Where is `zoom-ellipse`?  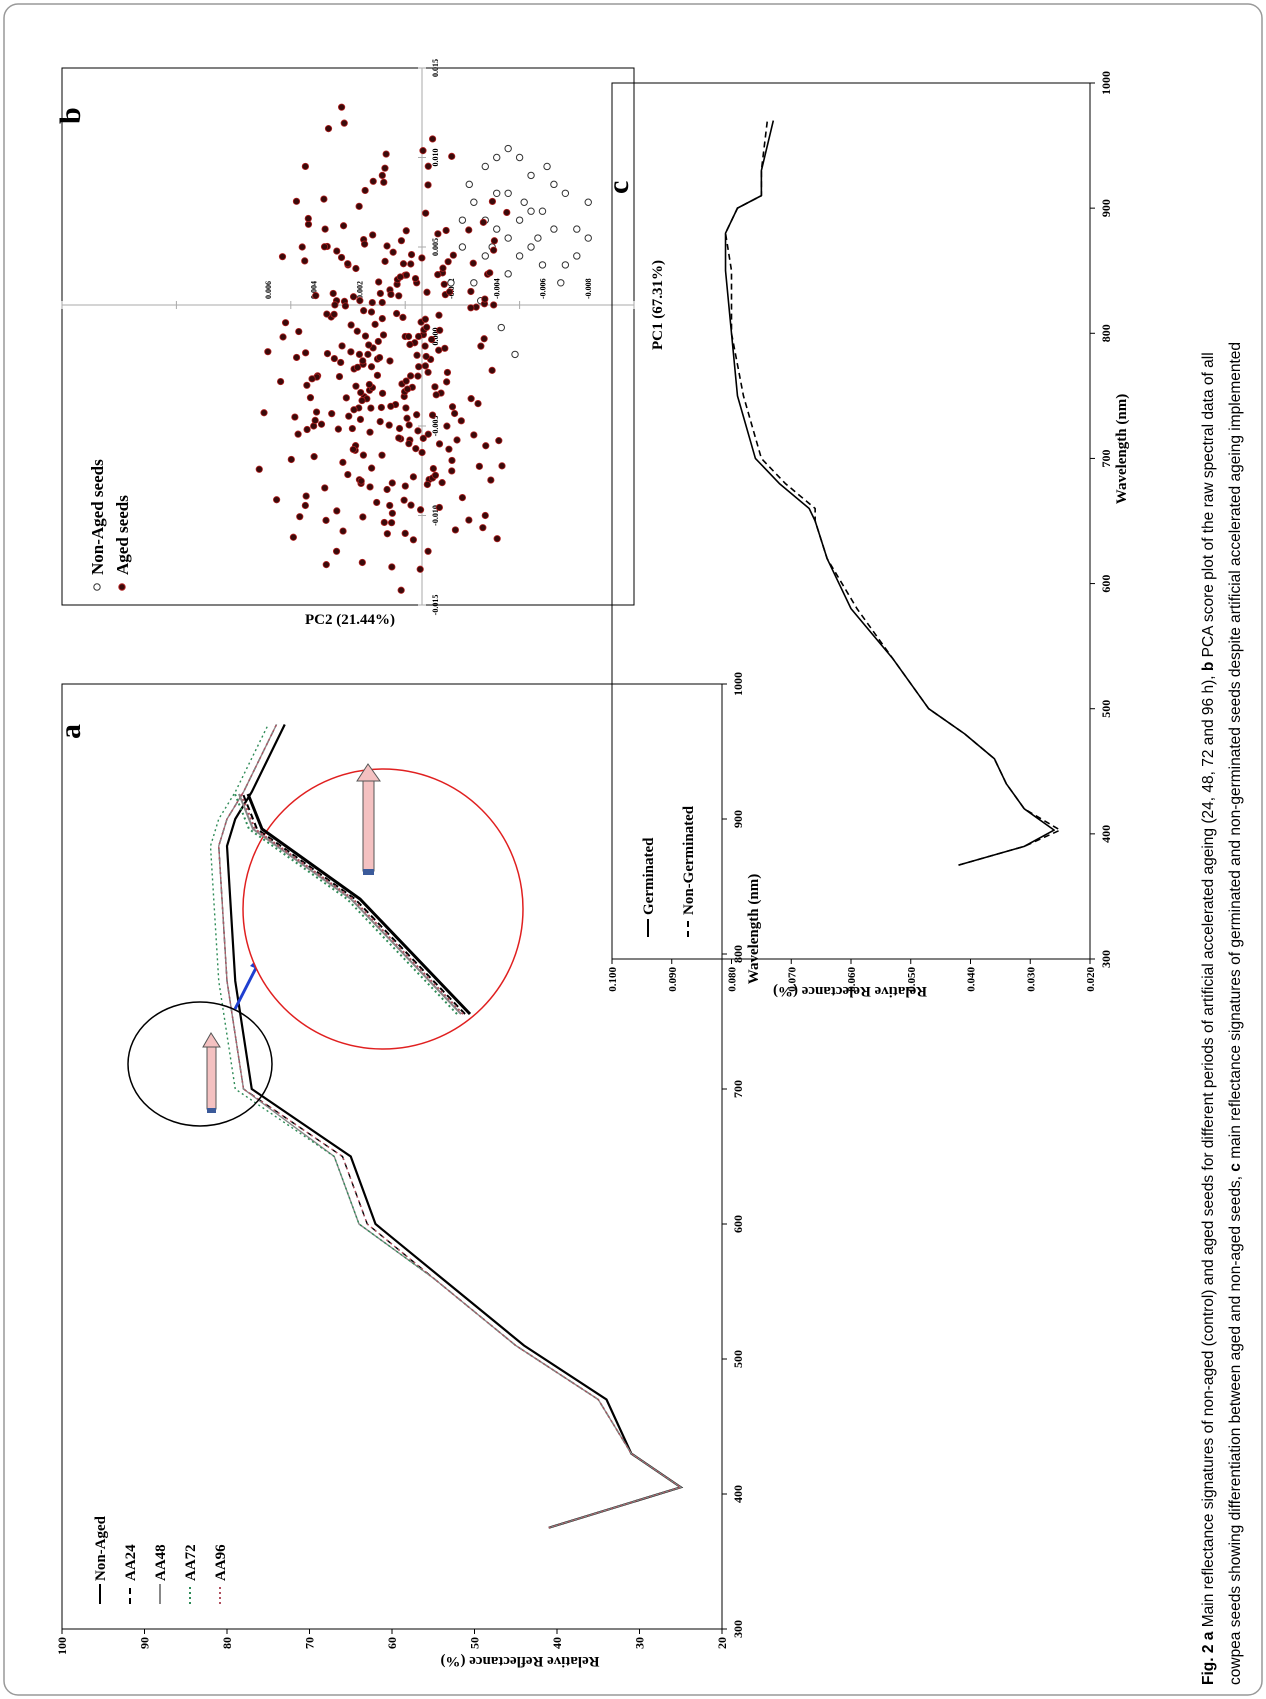 zoom-ellipse is located at coordinates (200, 1064).